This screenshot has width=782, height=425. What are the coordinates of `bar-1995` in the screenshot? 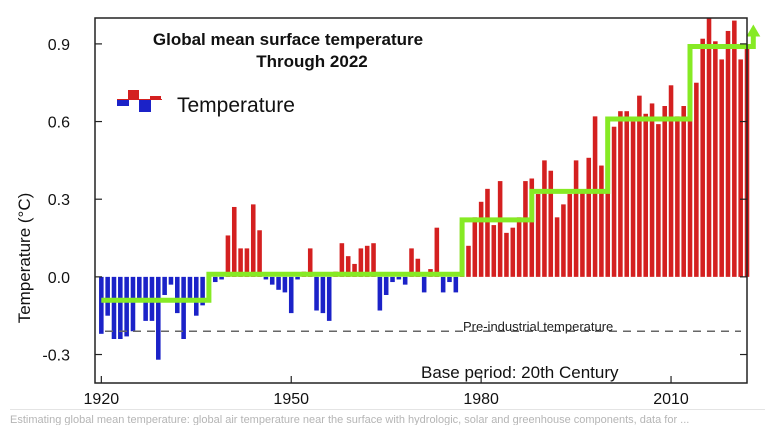 It's located at (576, 218).